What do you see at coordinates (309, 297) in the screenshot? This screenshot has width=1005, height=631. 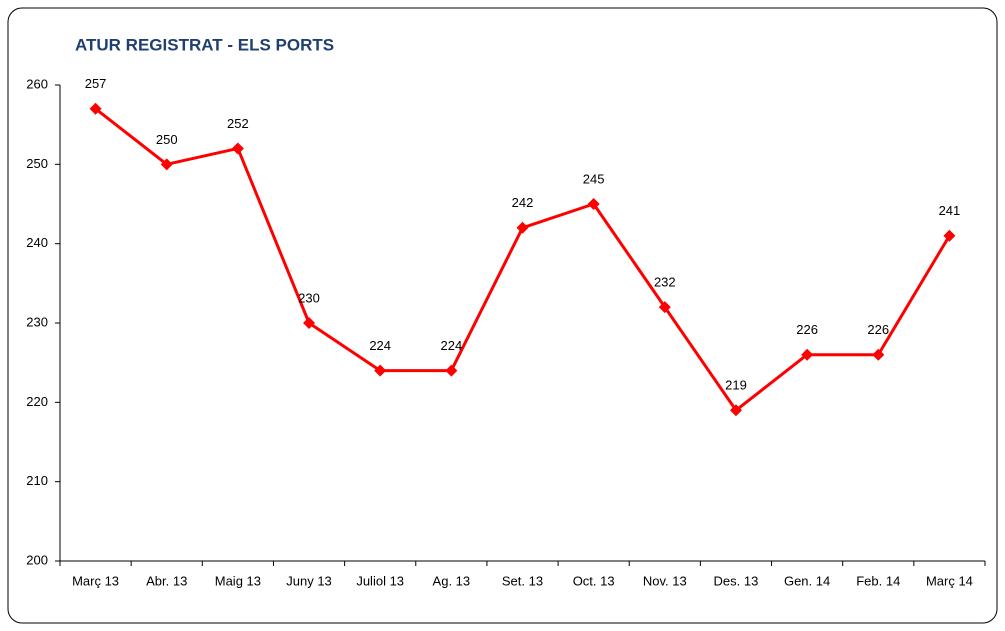 I see `data-label: 230` at bounding box center [309, 297].